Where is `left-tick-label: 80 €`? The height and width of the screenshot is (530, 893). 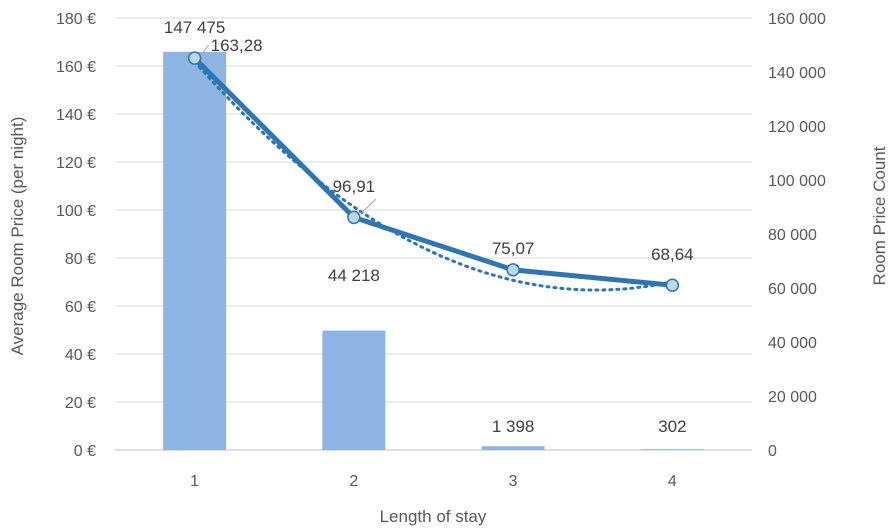
left-tick-label: 80 € is located at coordinates (80, 259).